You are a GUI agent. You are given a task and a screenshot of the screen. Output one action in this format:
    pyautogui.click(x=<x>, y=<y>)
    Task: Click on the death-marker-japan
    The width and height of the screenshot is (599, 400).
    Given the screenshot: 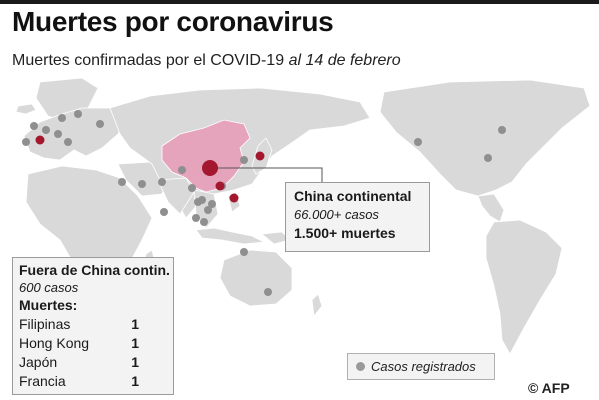 What is the action you would take?
    pyautogui.click(x=260, y=156)
    